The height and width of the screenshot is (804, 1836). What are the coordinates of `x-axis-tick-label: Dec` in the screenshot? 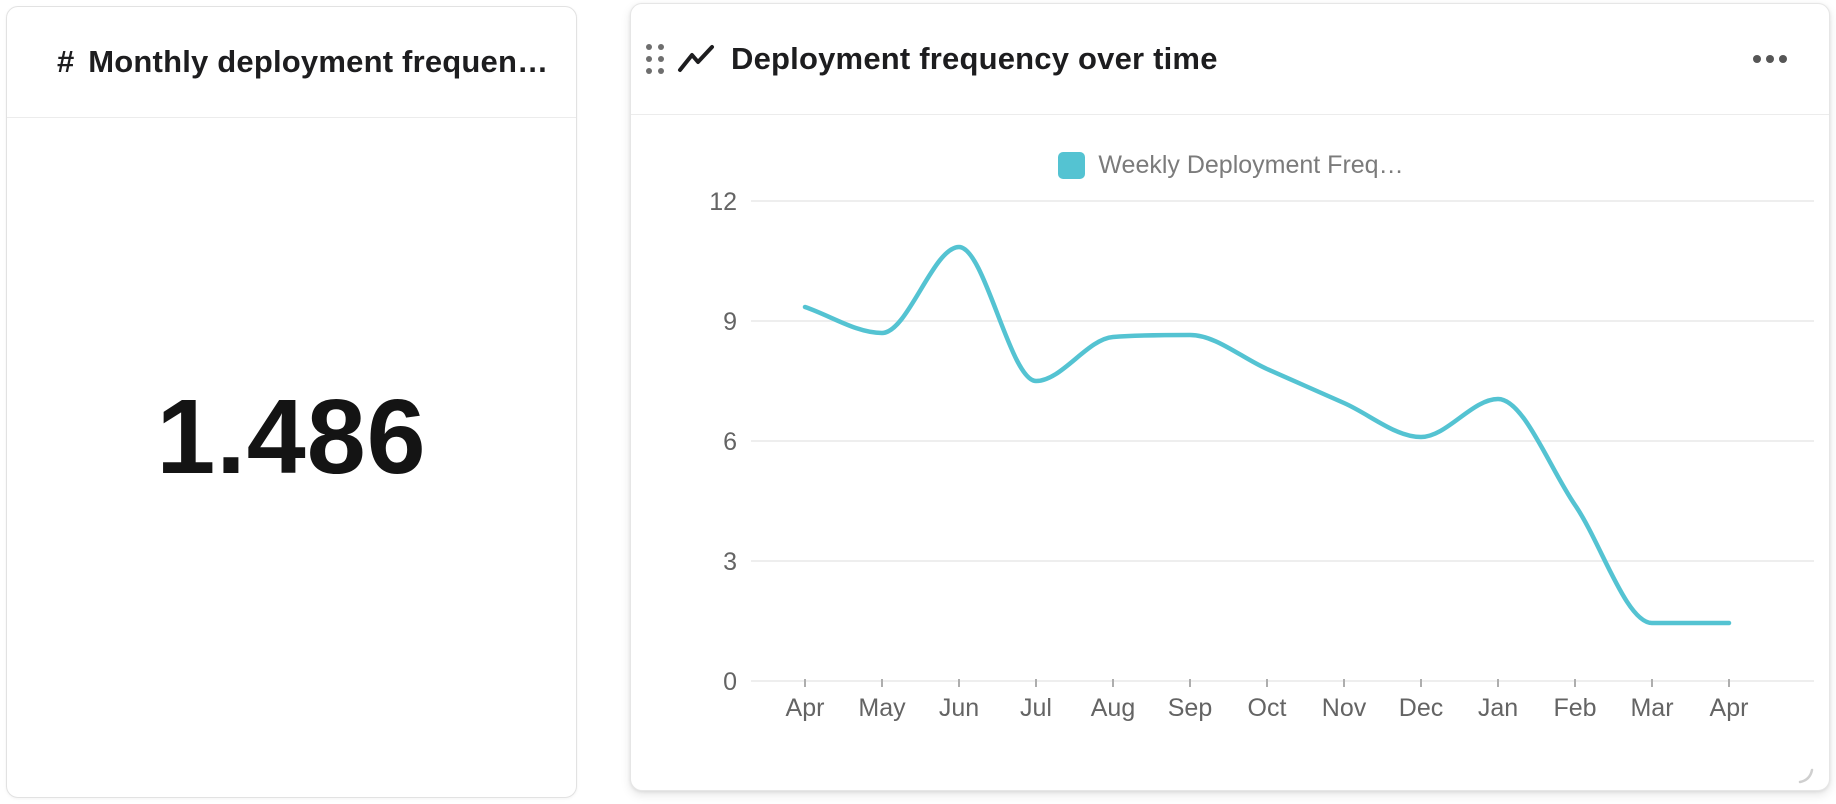 It's located at (1421, 708).